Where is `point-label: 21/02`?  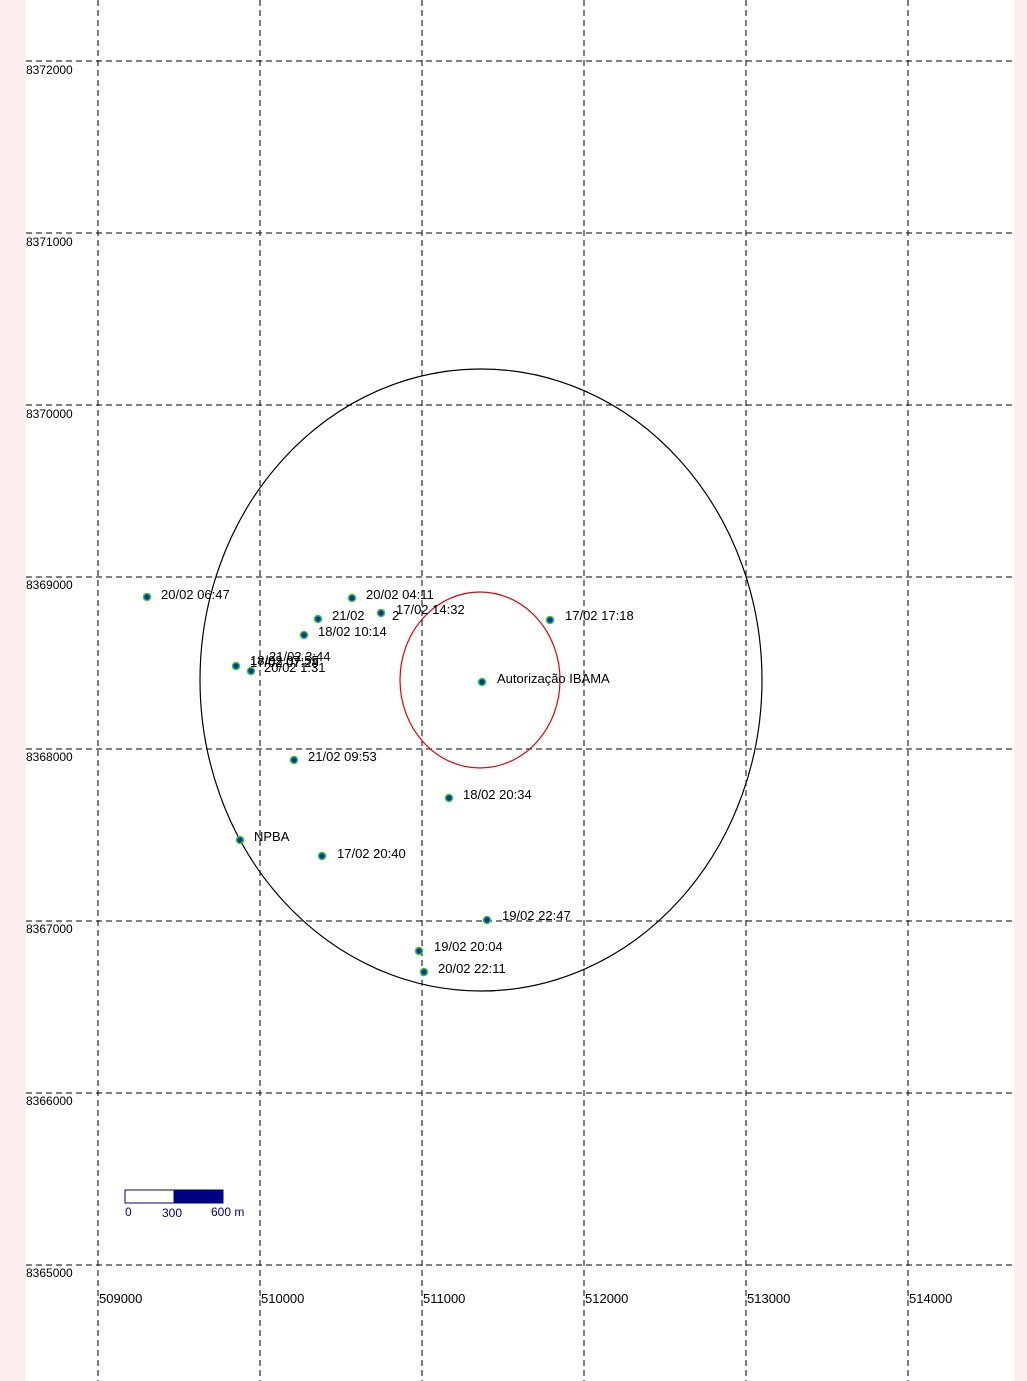
point-label: 21/02 is located at coordinates (348, 615).